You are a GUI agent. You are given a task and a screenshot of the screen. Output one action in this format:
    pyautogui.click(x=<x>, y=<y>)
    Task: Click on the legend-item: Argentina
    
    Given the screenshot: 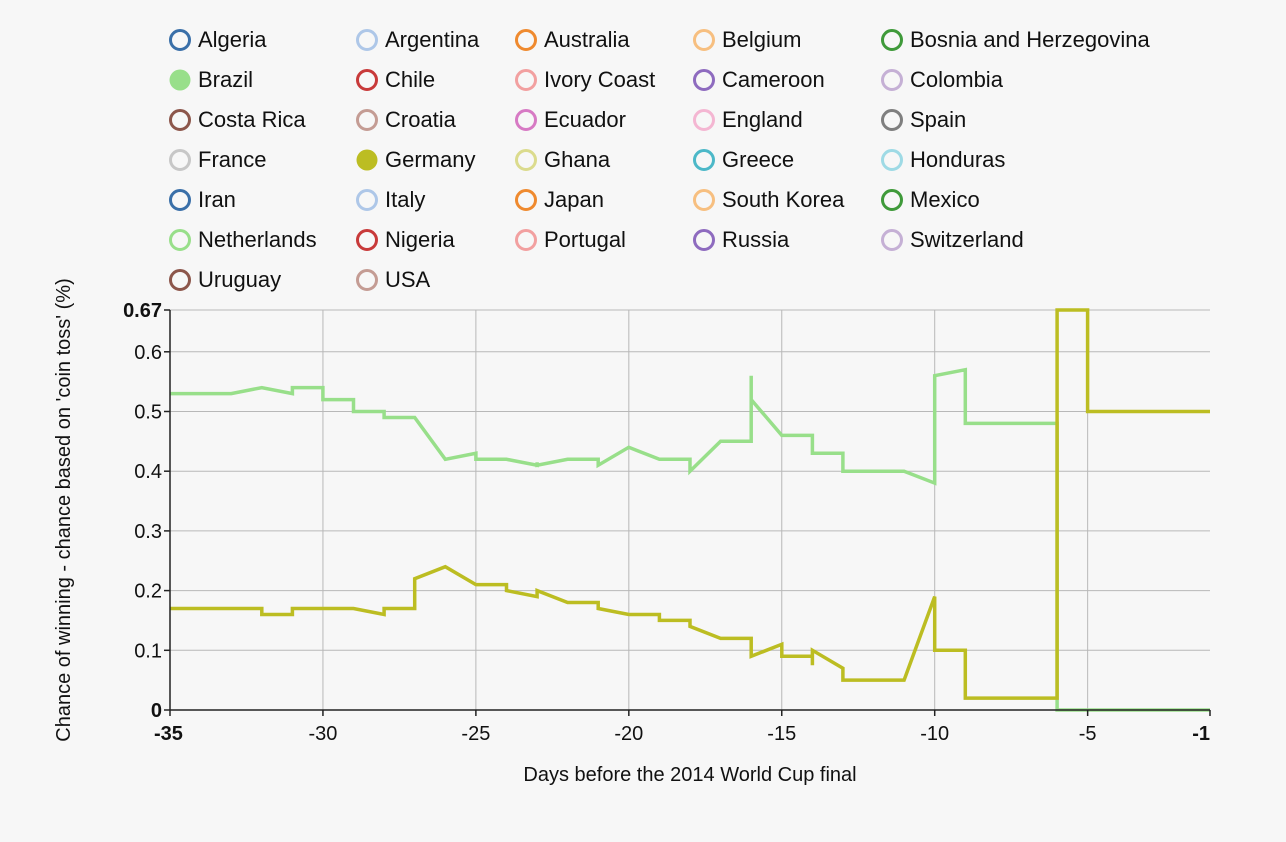 What is the action you would take?
    pyautogui.click(x=418, y=39)
    